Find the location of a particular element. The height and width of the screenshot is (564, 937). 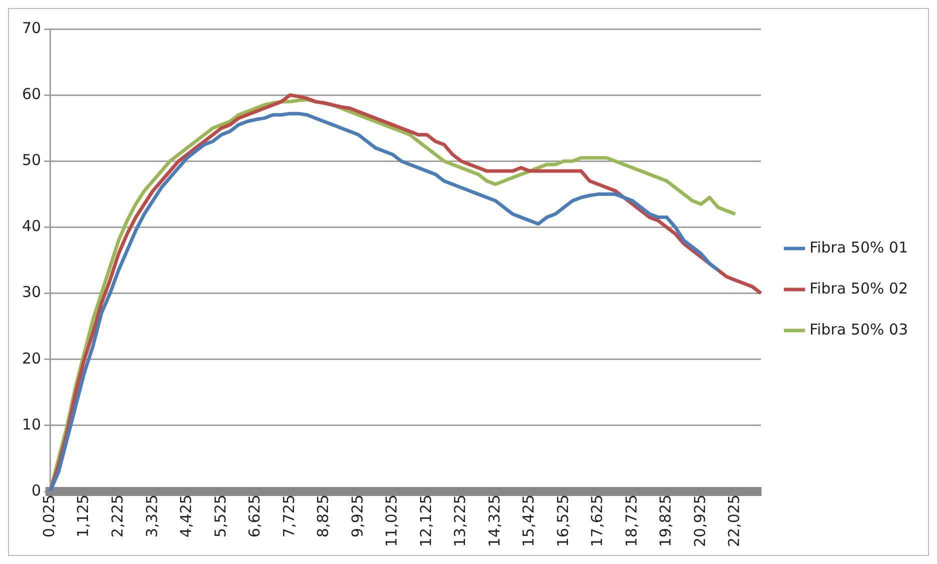

x-tick-label: 3,325 is located at coordinates (151, 516).